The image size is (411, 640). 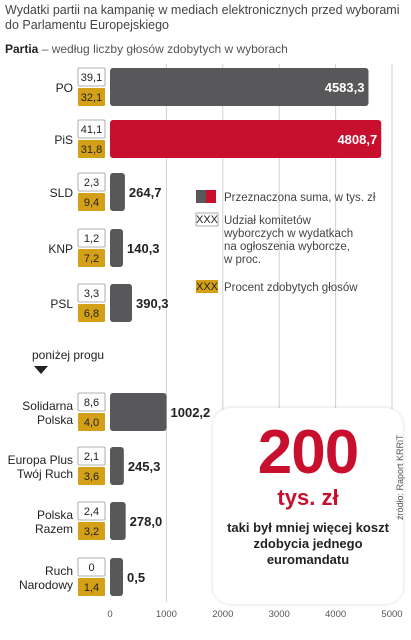 I want to click on share-value: 39,1, so click(x=91, y=78).